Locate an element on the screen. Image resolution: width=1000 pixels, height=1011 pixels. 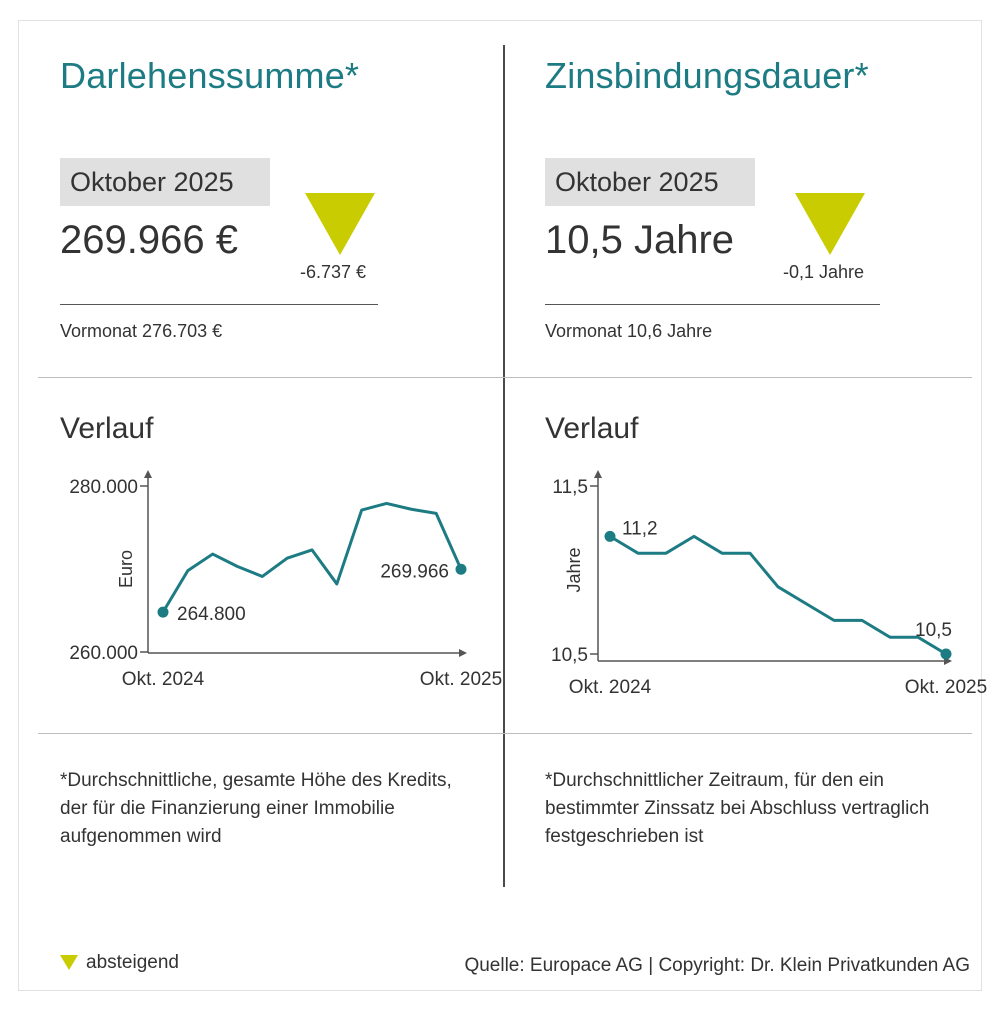
fixed-rate-period-history-chart: 10,5 11,5 Jahre Okt. 2024 Okt. 2025 11,2 10,5 is located at coordinates (769, 584).